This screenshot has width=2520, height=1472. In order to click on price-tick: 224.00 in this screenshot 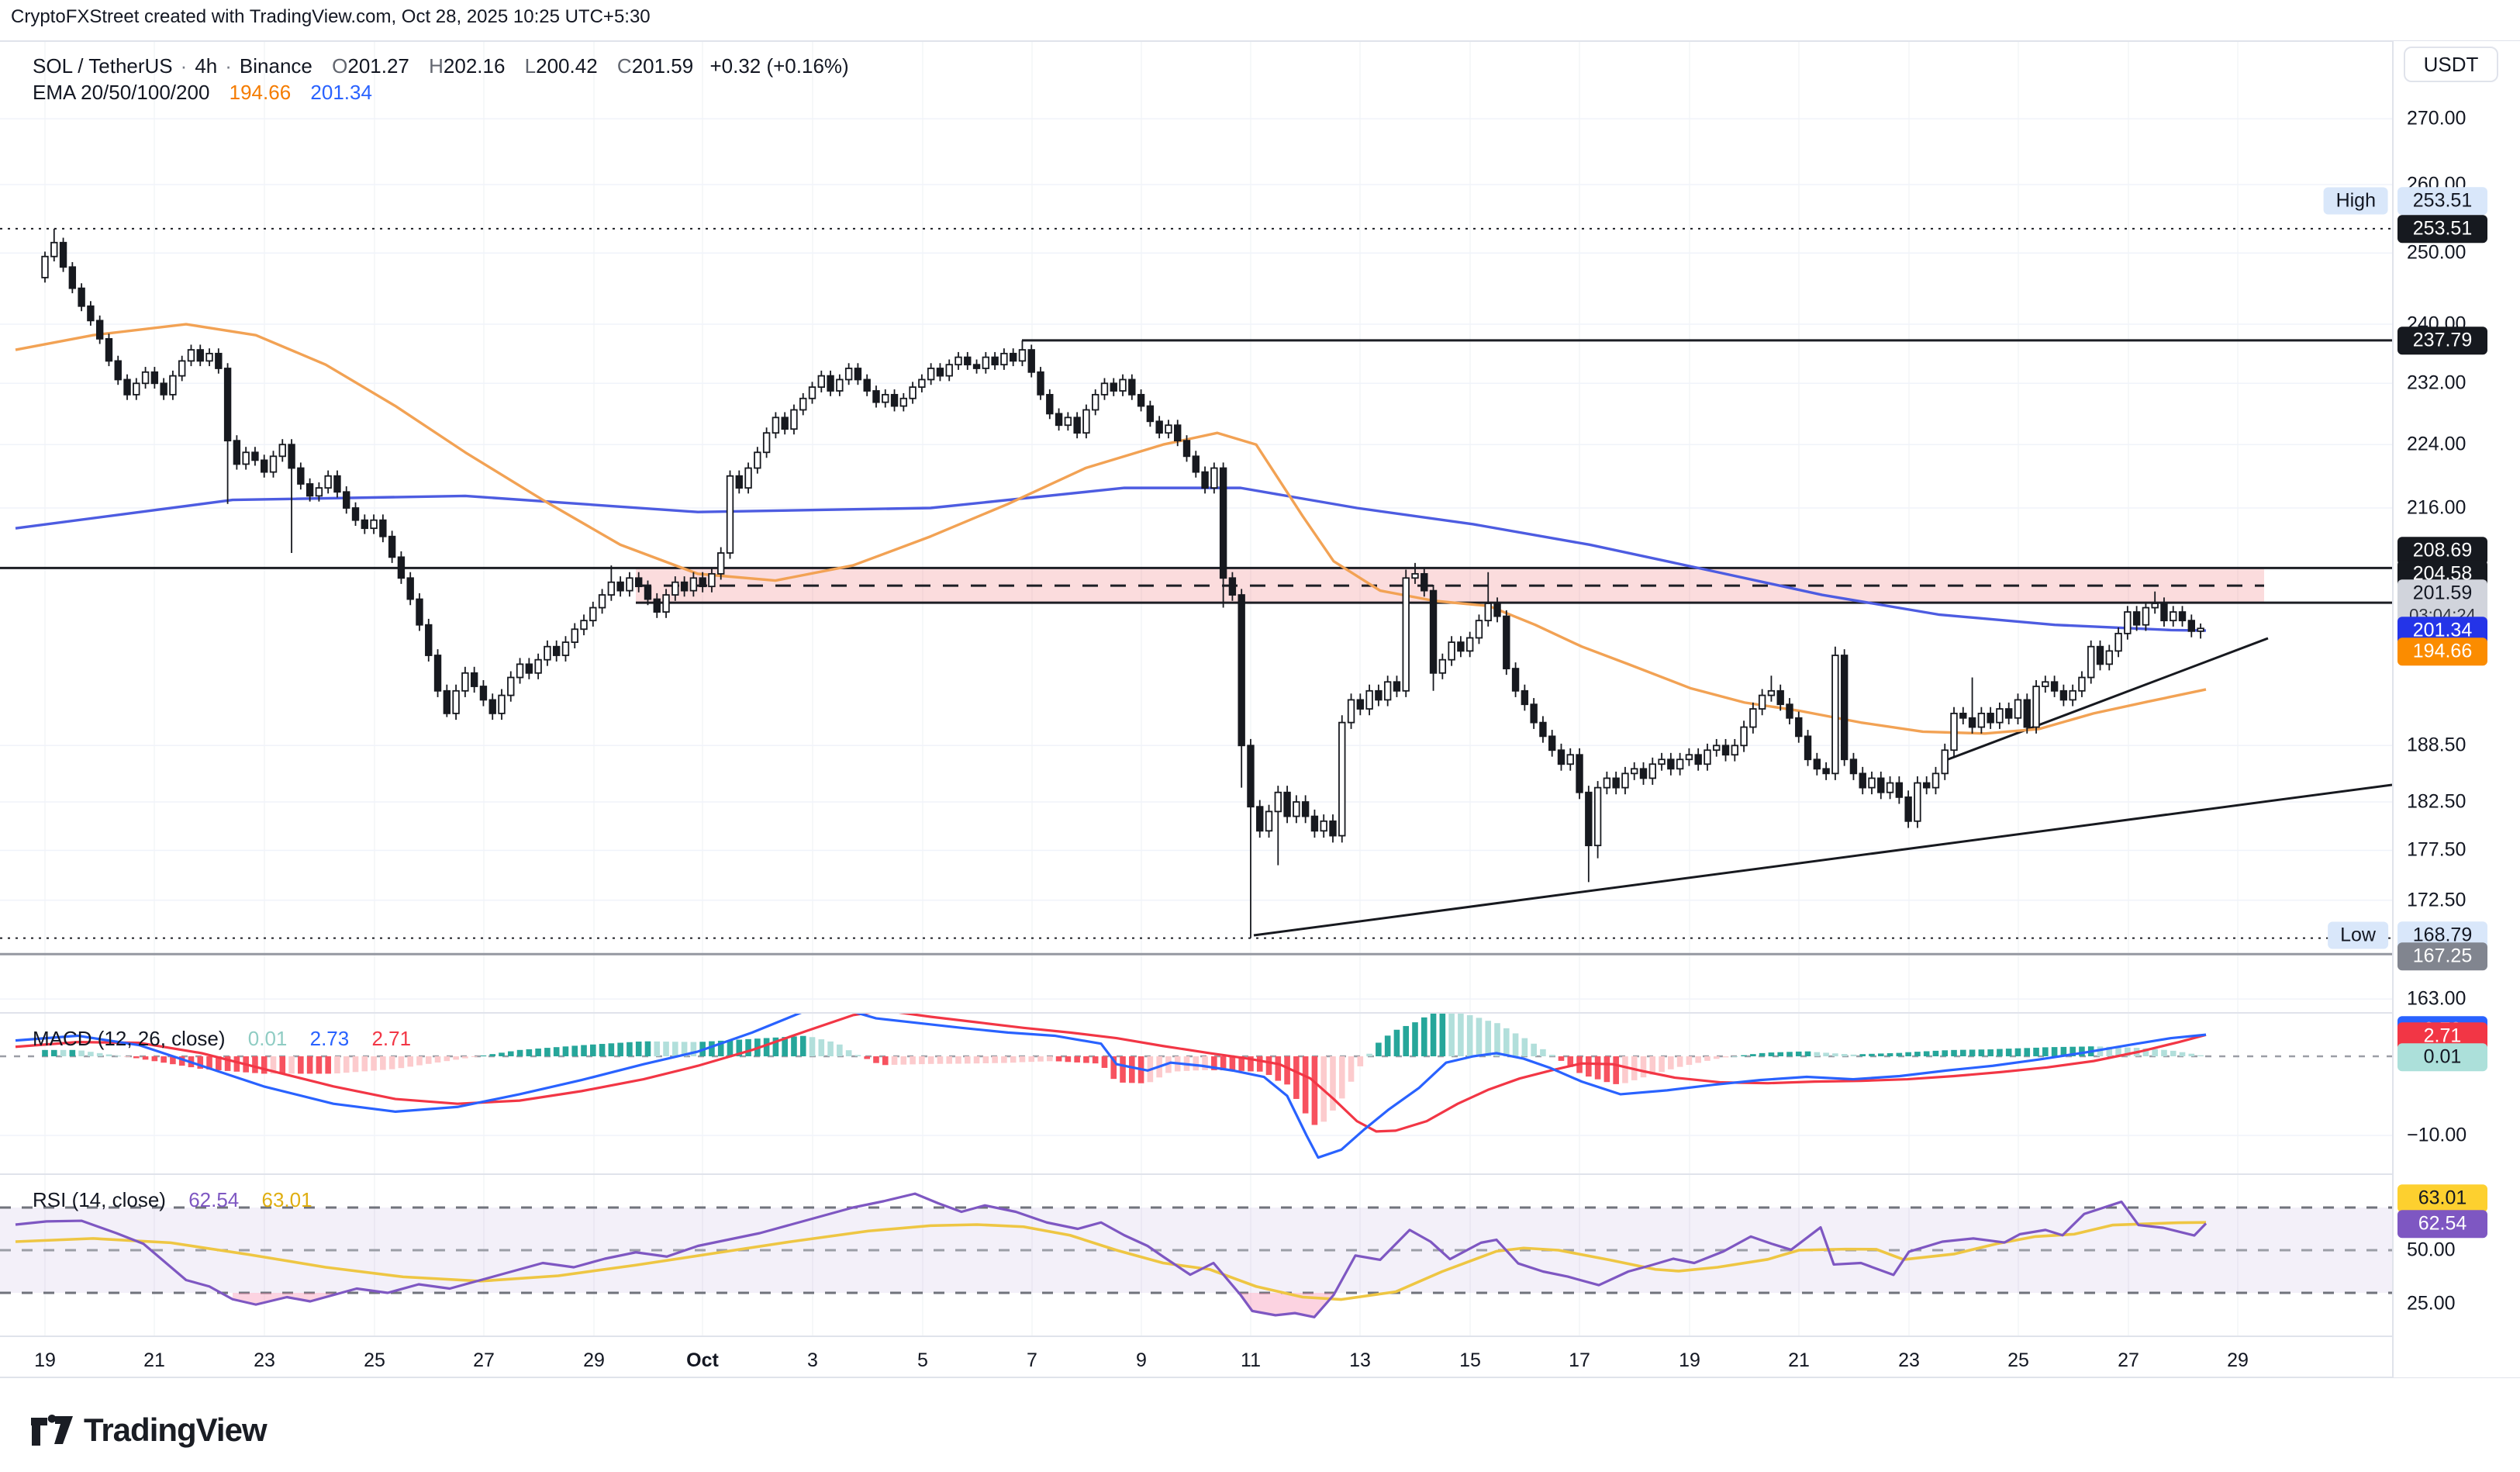, I will do `click(2436, 444)`.